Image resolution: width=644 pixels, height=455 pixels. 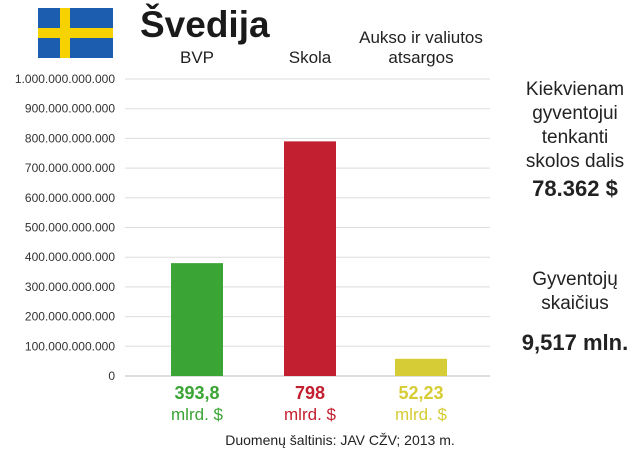 What do you see at coordinates (111, 376) in the screenshot?
I see `y-tick-label: 0` at bounding box center [111, 376].